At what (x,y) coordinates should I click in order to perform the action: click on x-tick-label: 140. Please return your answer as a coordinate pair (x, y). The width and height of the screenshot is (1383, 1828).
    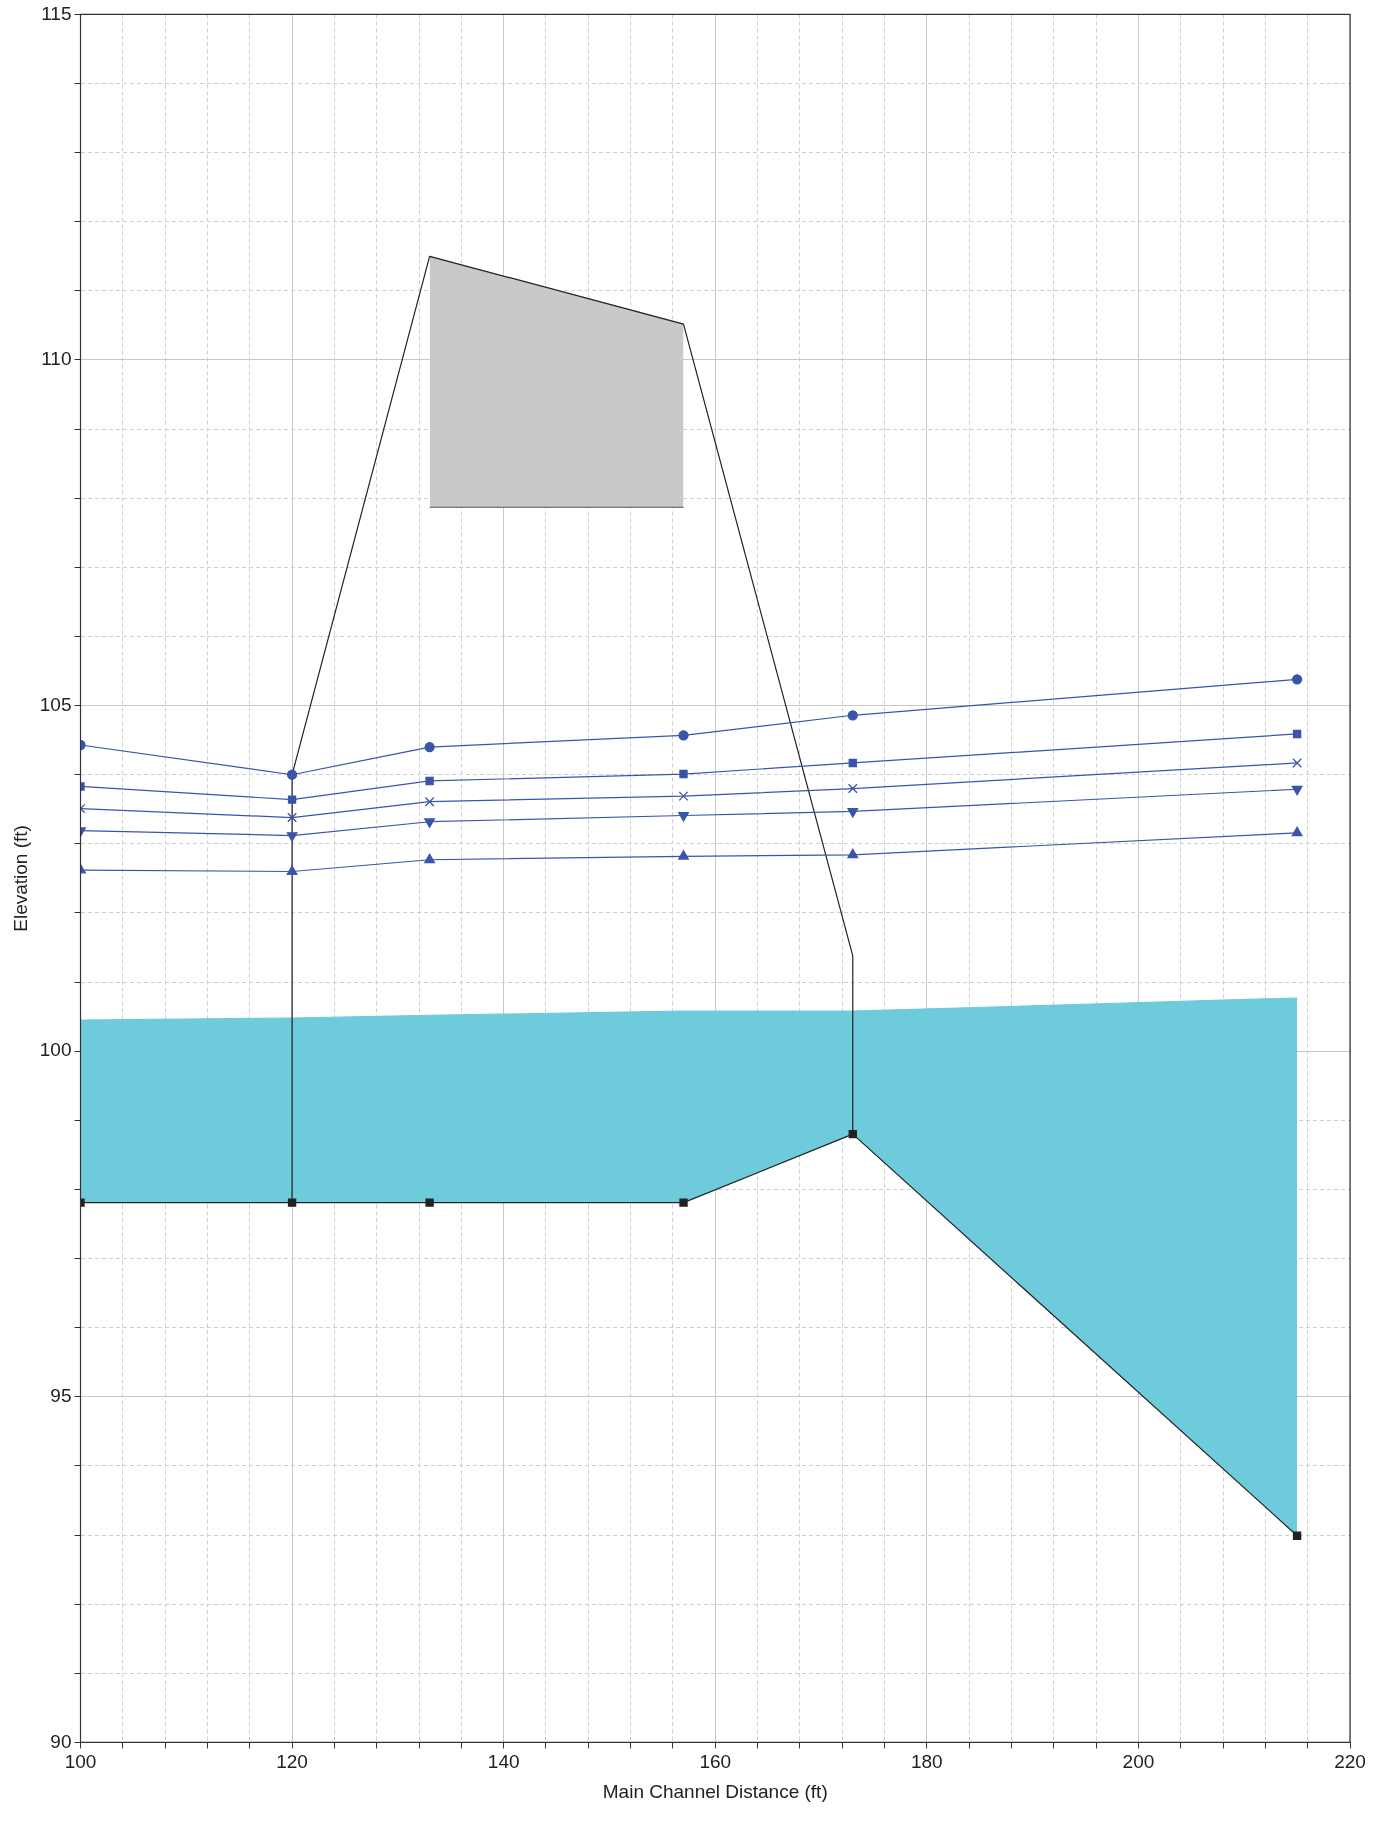
    Looking at the image, I should click on (503, 1762).